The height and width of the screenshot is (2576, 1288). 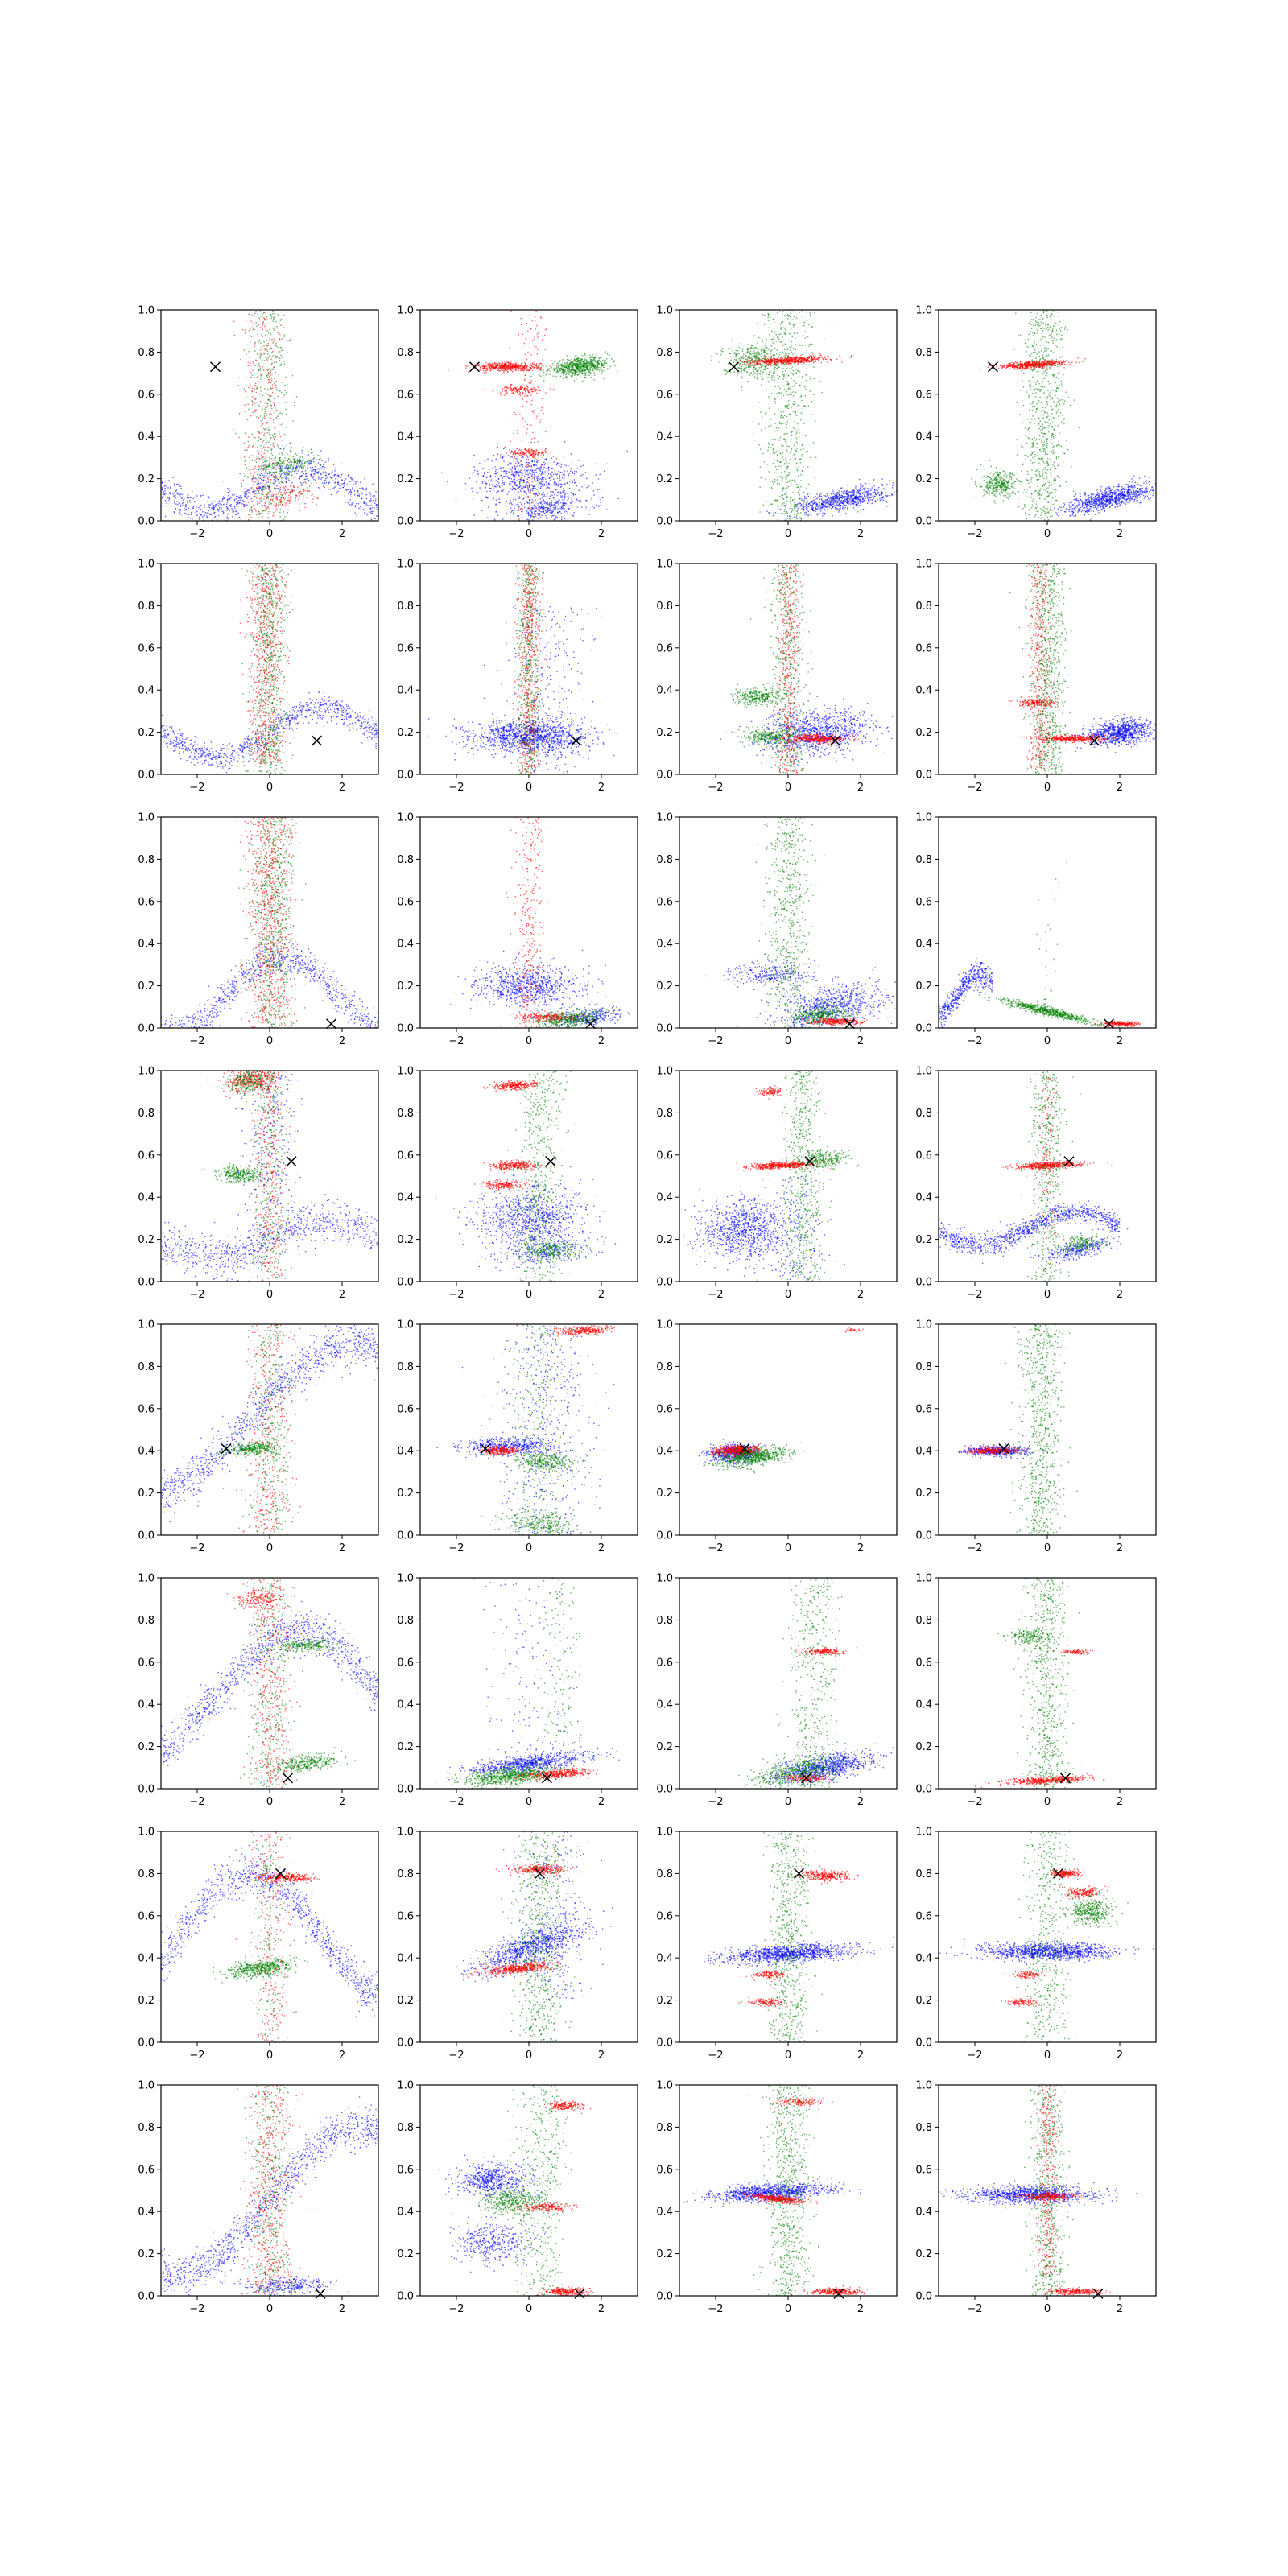 What do you see at coordinates (601, 534) in the screenshot?
I see `x-tick-label: 2` at bounding box center [601, 534].